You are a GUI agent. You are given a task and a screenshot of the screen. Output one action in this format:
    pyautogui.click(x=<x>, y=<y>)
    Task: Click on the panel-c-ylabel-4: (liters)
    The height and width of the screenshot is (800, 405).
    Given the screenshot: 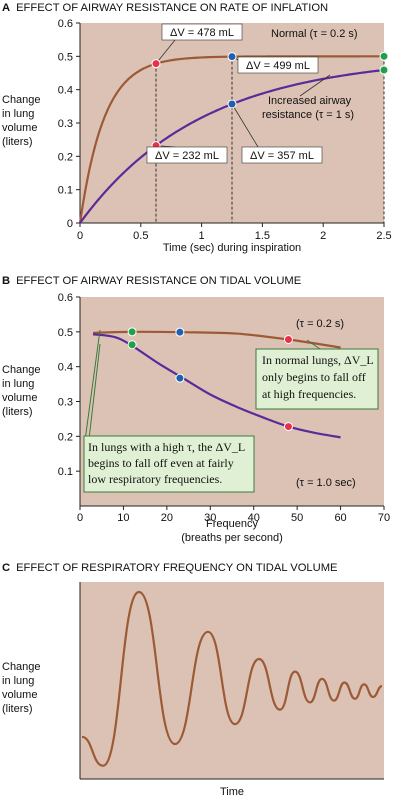 What is the action you would take?
    pyautogui.click(x=17, y=709)
    